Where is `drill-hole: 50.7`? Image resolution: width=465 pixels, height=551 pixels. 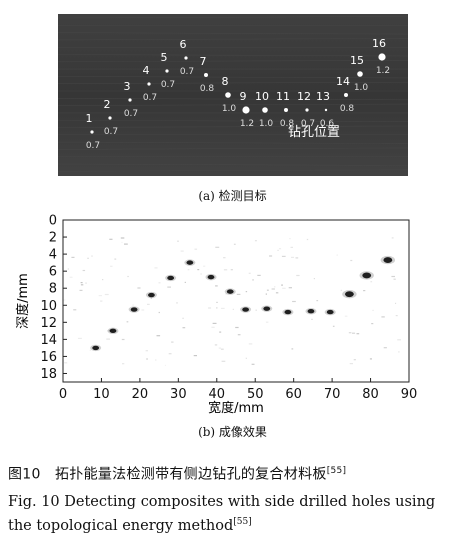
drill-hole: 50.7 is located at coordinates (168, 70).